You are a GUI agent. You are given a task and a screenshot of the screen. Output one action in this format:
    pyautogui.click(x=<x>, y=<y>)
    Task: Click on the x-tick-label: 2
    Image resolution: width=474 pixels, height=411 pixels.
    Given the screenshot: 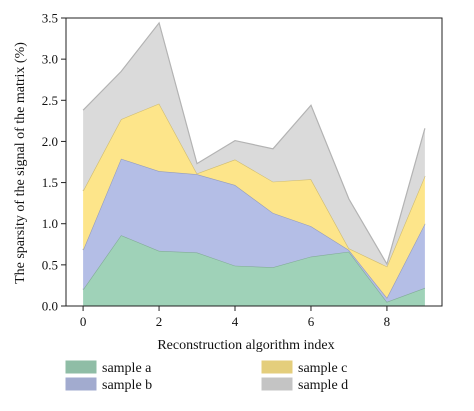 What is the action you would take?
    pyautogui.click(x=159, y=321)
    